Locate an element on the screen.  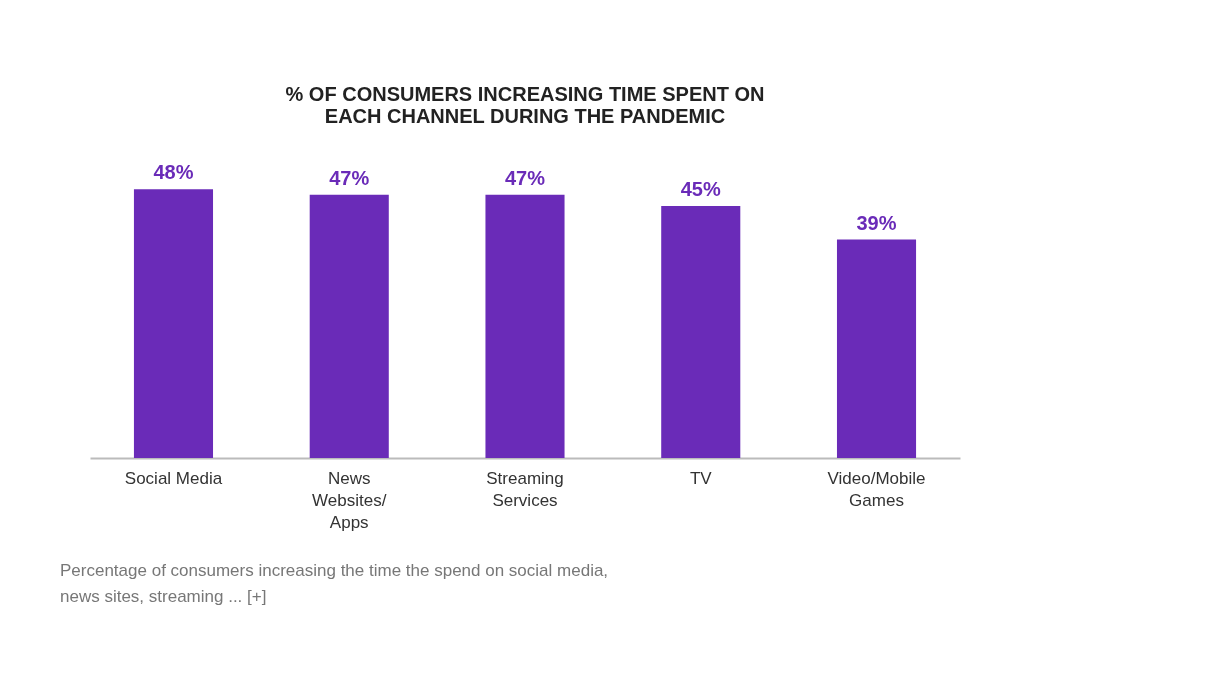
x-tick-label: TV is located at coordinates (701, 478).